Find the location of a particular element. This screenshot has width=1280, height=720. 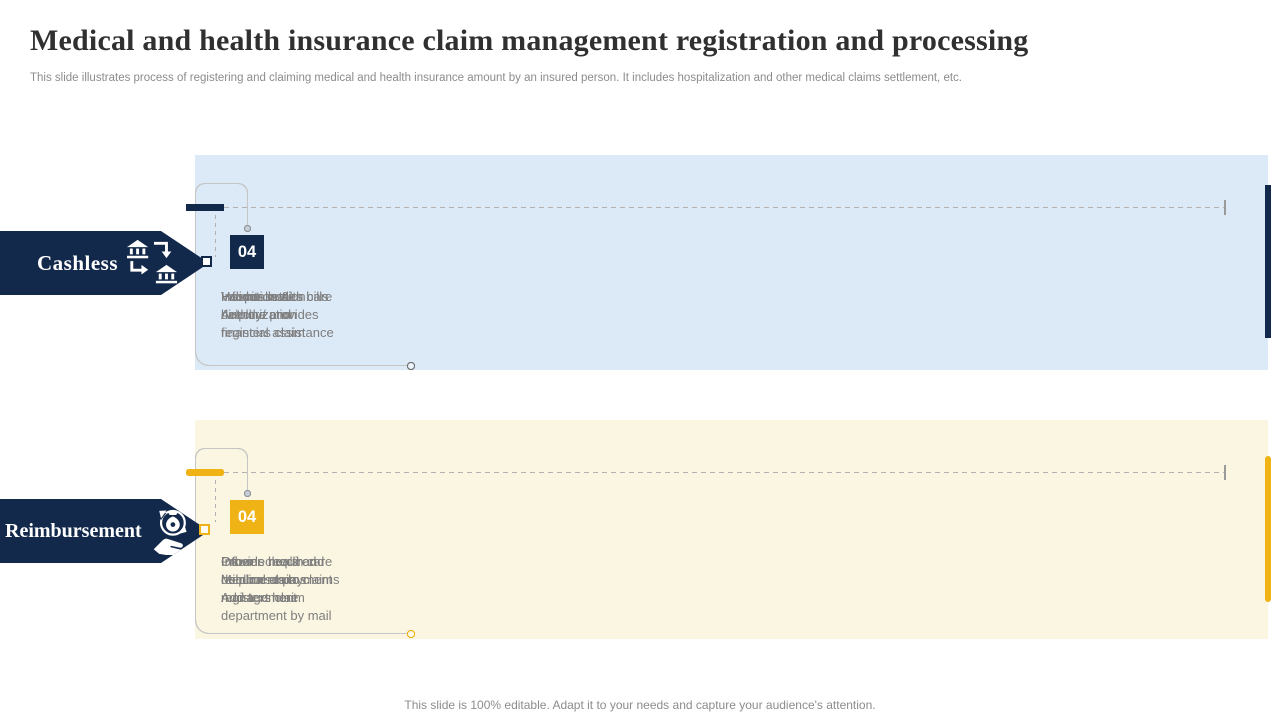

hand-money-icon is located at coordinates (172, 531).